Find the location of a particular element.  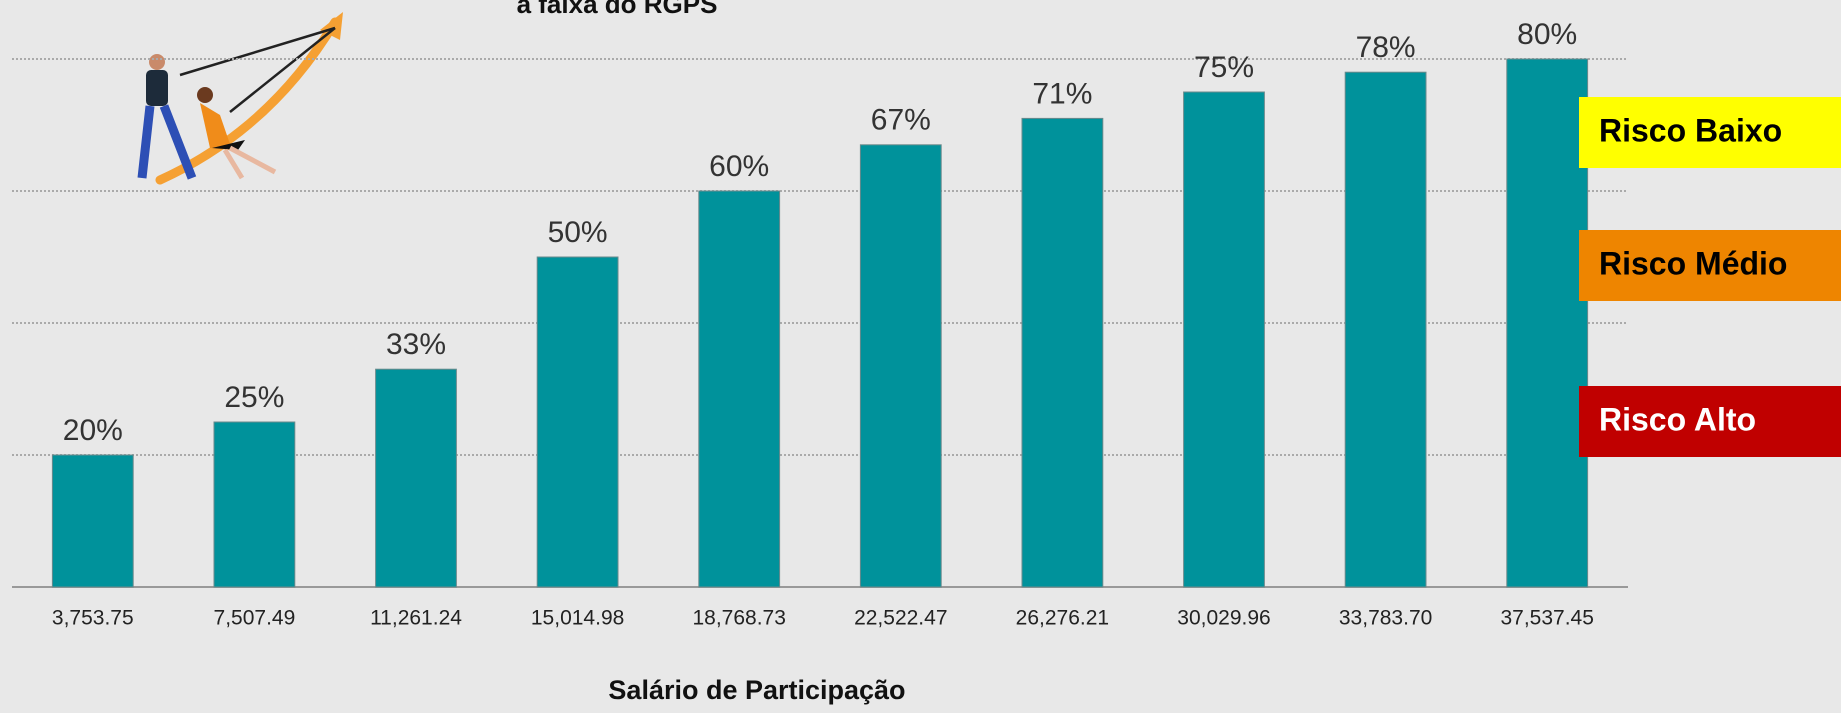

x-tick-label: 26,276.21 is located at coordinates (1062, 618).